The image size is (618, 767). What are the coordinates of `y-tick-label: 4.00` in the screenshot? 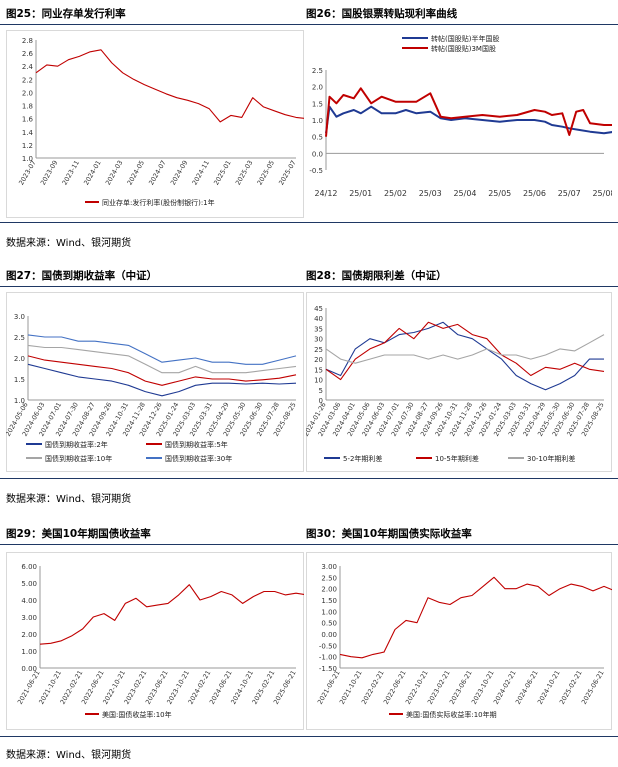 It's located at (29, 601).